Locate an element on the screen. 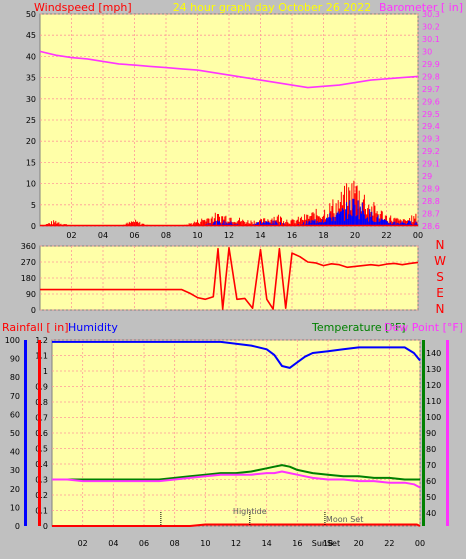  dewpoint-axis-label: Dew Point [°F] is located at coordinates (423, 327).